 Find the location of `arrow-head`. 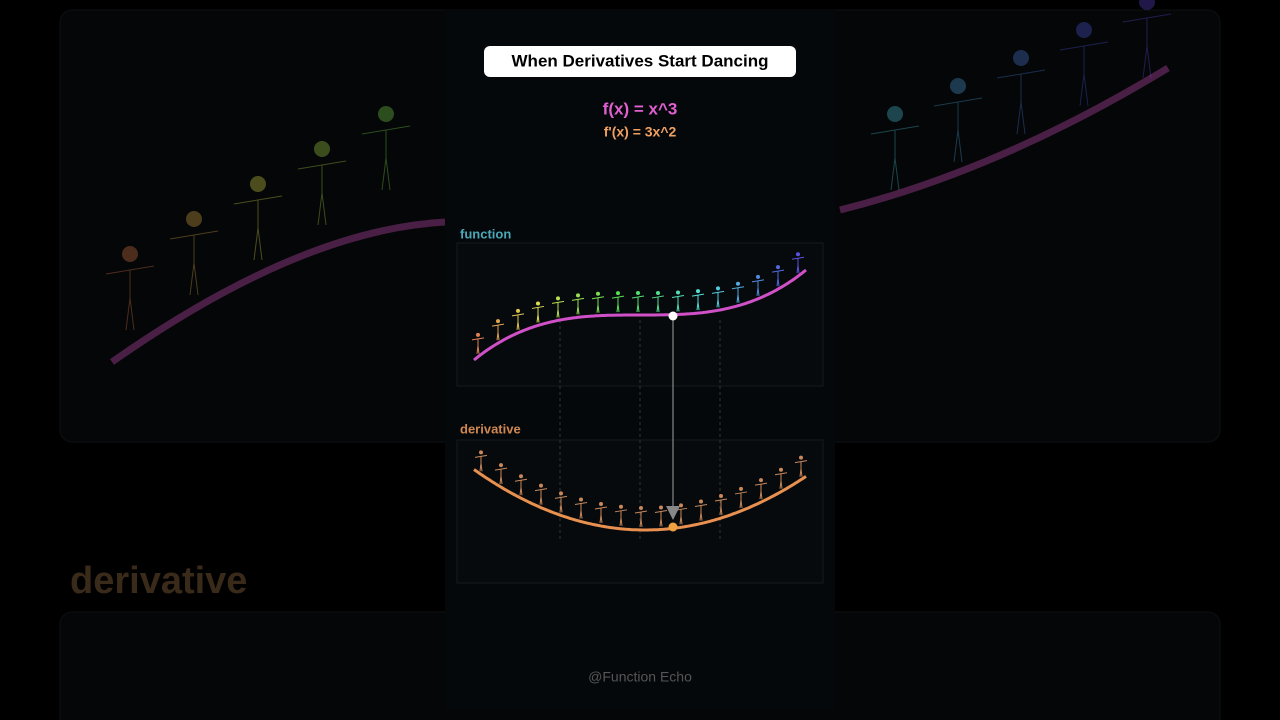

arrow-head is located at coordinates (673, 513).